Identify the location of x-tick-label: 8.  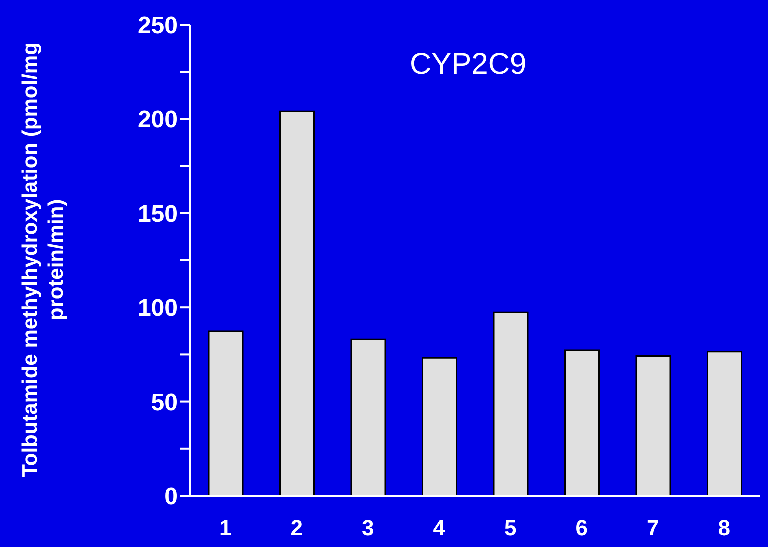
(724, 528).